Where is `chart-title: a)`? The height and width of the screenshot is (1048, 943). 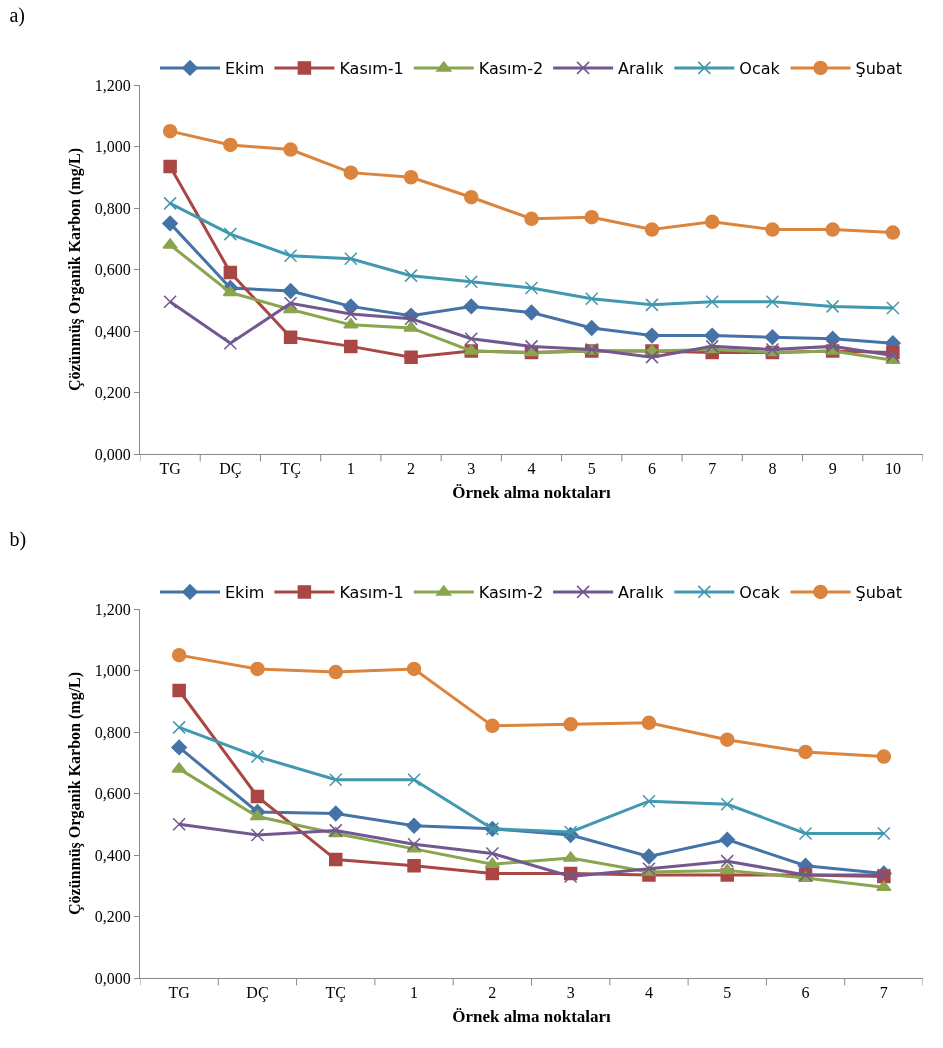 chart-title: a) is located at coordinates (17, 15).